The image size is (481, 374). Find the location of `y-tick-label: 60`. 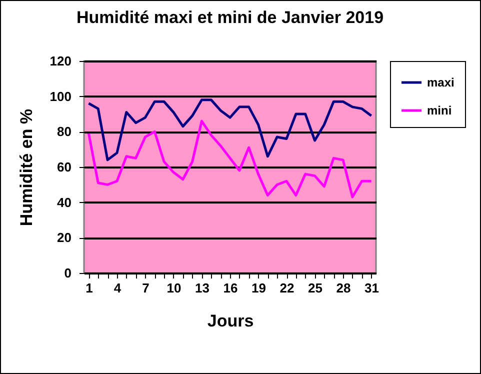

y-tick-label: 60 is located at coordinates (64, 167).